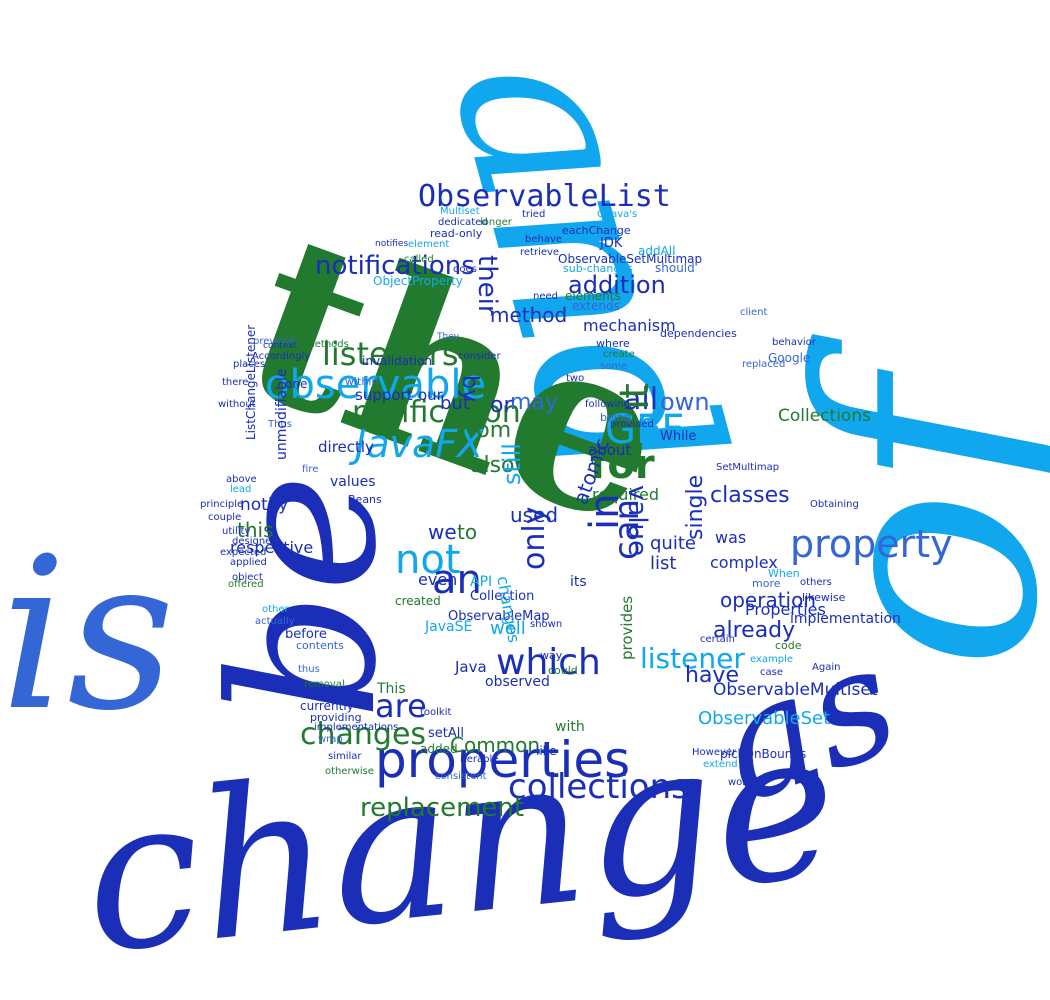 The width and height of the screenshot is (1050, 1000). What do you see at coordinates (365, 499) in the screenshot?
I see `word-beans: Beans` at bounding box center [365, 499].